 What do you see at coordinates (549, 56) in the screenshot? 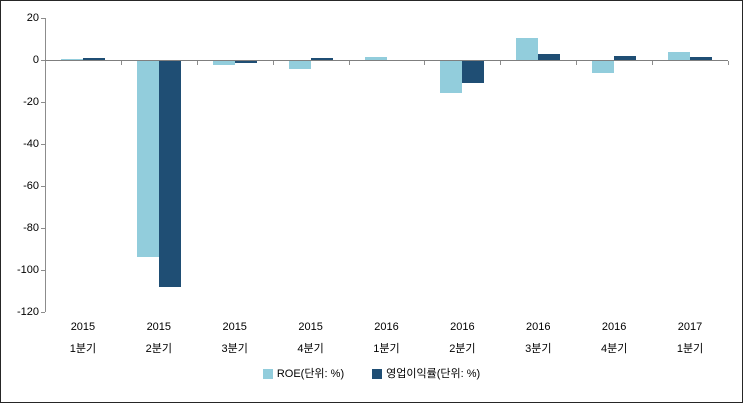
I see `bar-series1-cat6` at bounding box center [549, 56].